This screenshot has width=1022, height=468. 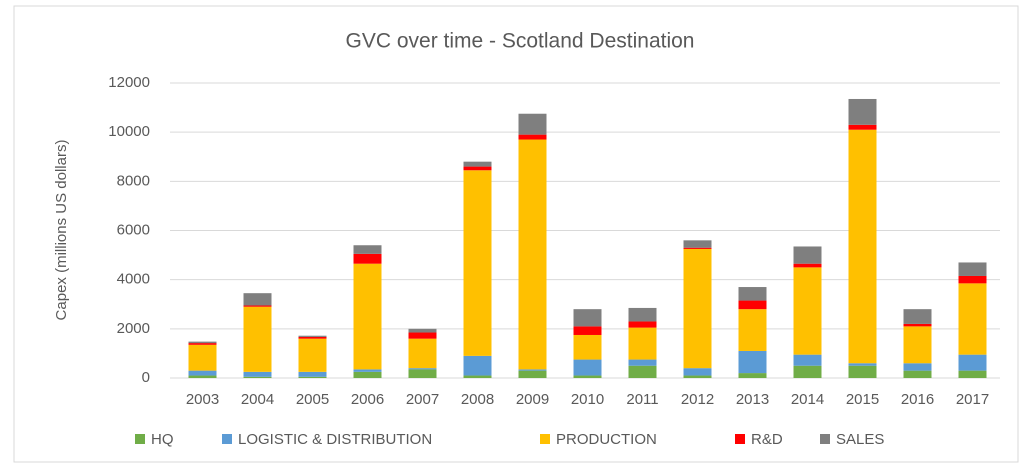 What do you see at coordinates (146, 377) in the screenshot?
I see `y-tick-label: 0` at bounding box center [146, 377].